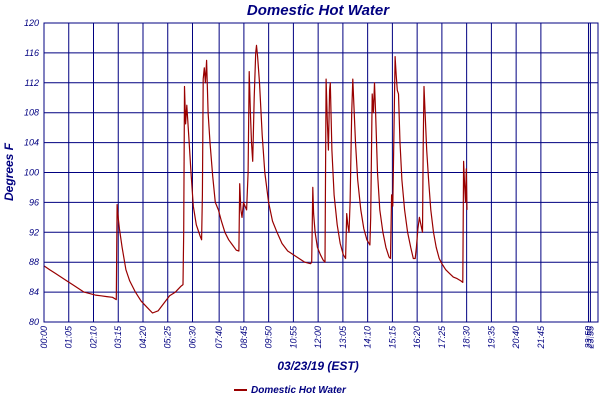 This screenshot has height=400, width=600. Describe the element at coordinates (192, 337) in the screenshot. I see `x-tick-label: 06:30` at that location.